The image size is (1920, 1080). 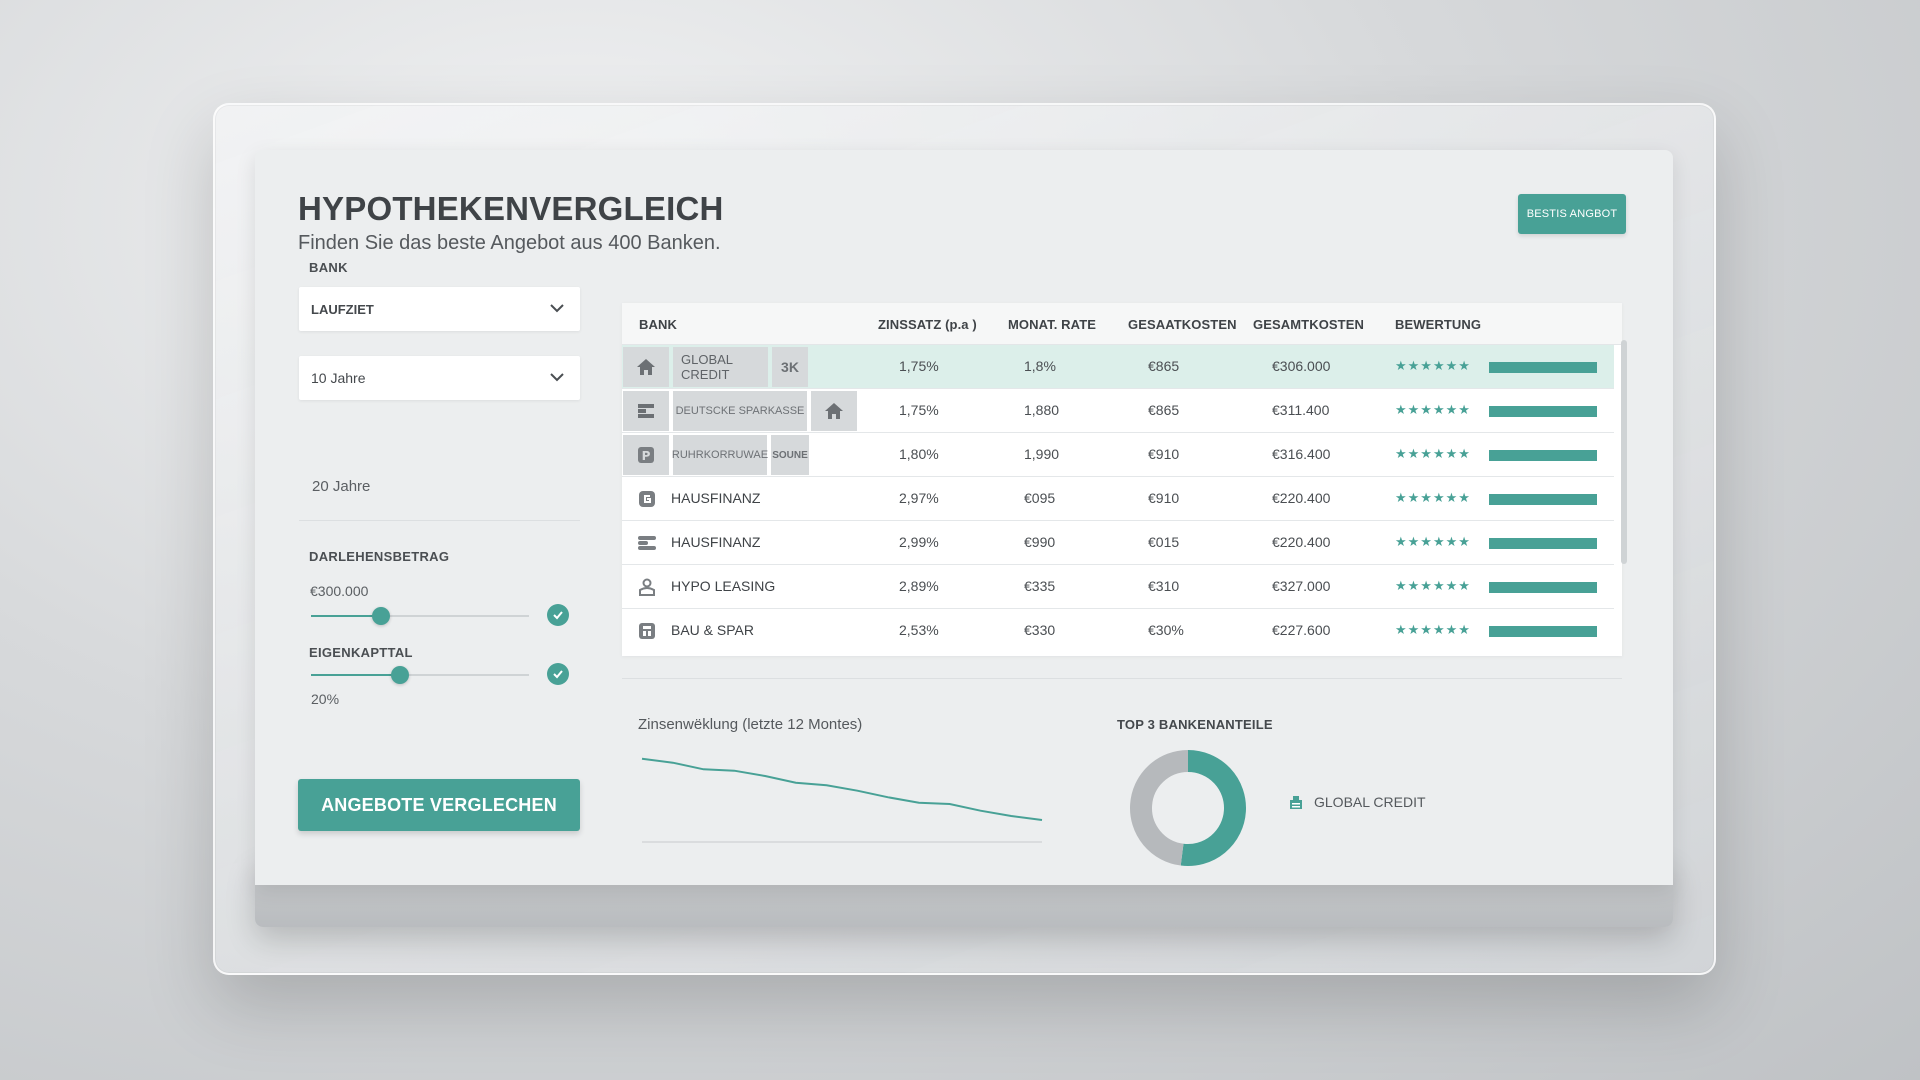 I want to click on table-scrollbar, so click(x=1624, y=452).